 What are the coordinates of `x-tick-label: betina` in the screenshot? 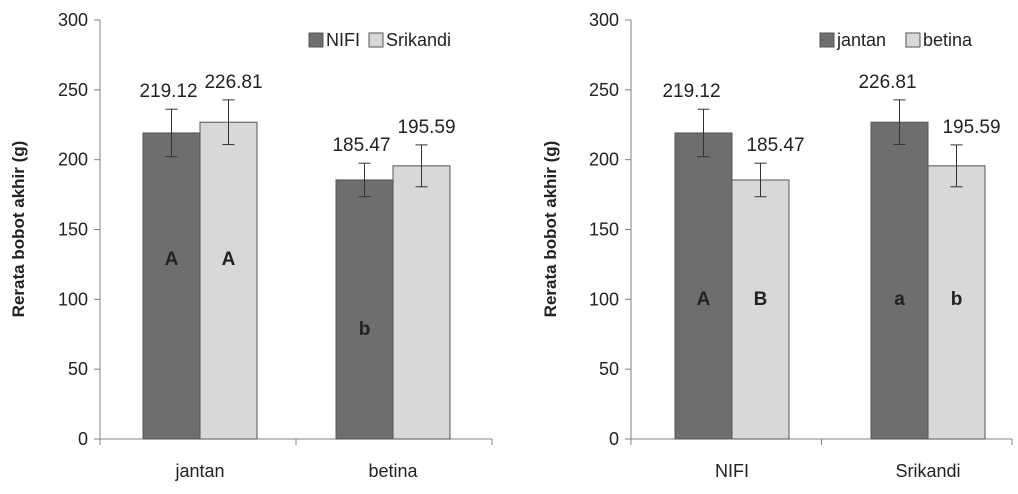 It's located at (393, 471).